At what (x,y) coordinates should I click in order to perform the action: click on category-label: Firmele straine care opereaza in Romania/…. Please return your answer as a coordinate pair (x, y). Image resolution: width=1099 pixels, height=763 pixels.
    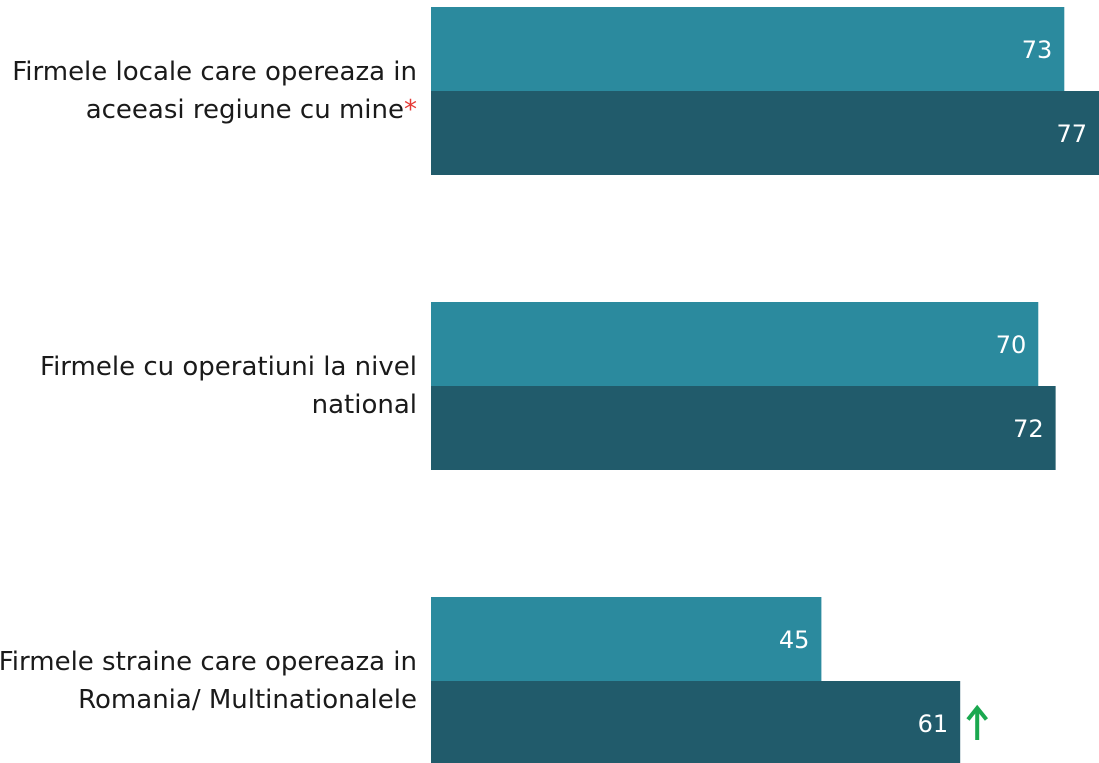
    Looking at the image, I should click on (208, 681).